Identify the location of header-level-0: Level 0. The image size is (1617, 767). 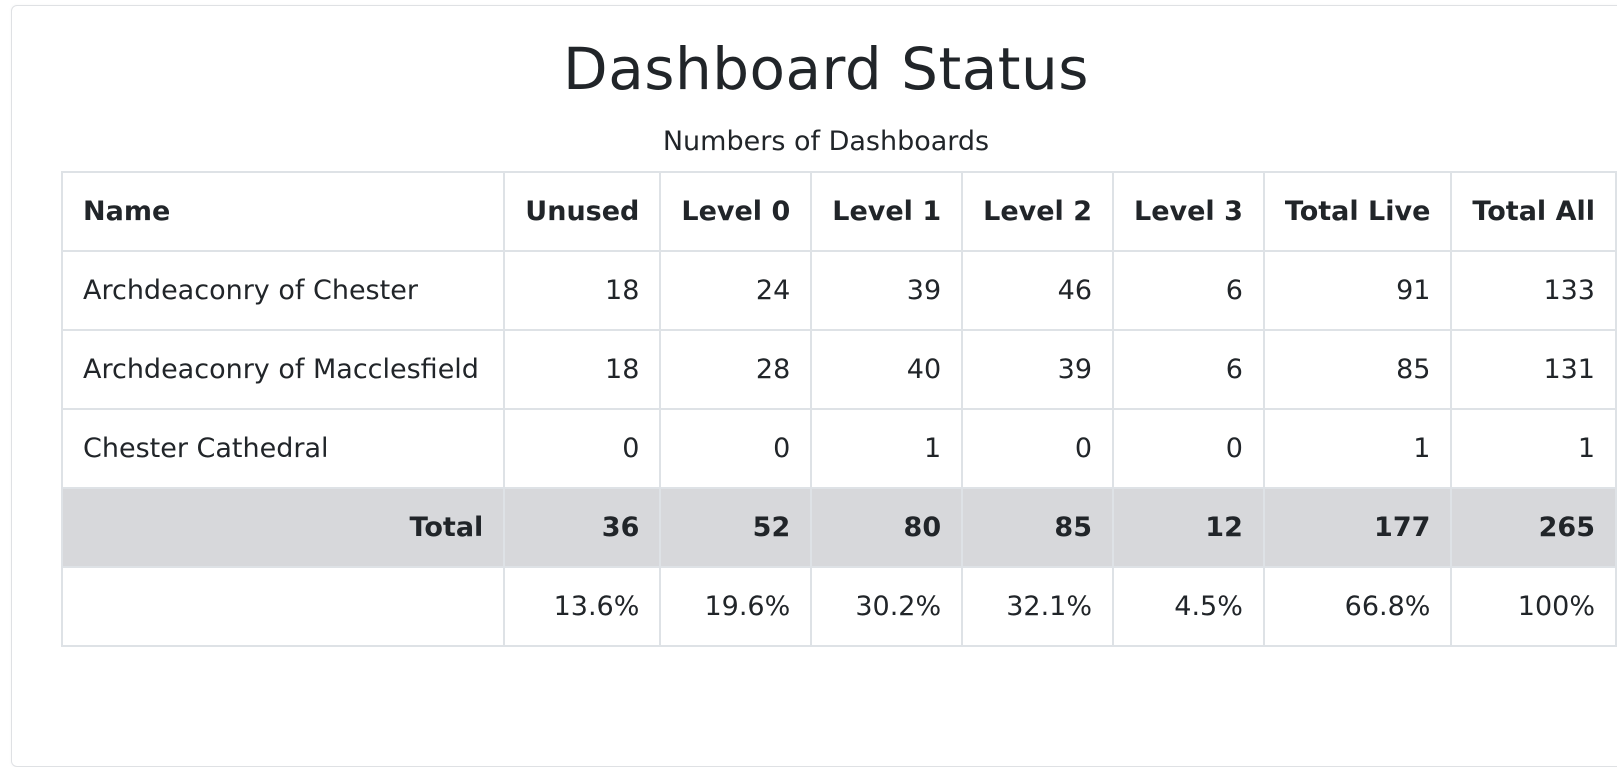
(736, 211).